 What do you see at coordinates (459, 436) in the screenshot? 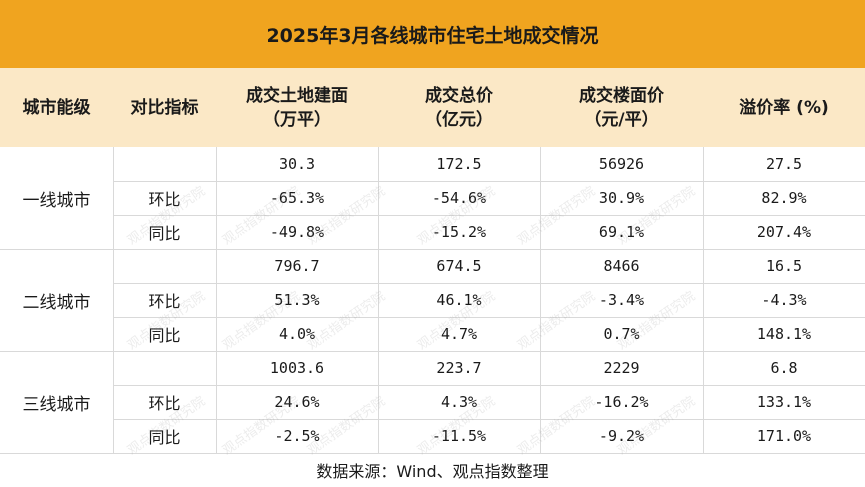
I see `total-price-cell: -11.5%` at bounding box center [459, 436].